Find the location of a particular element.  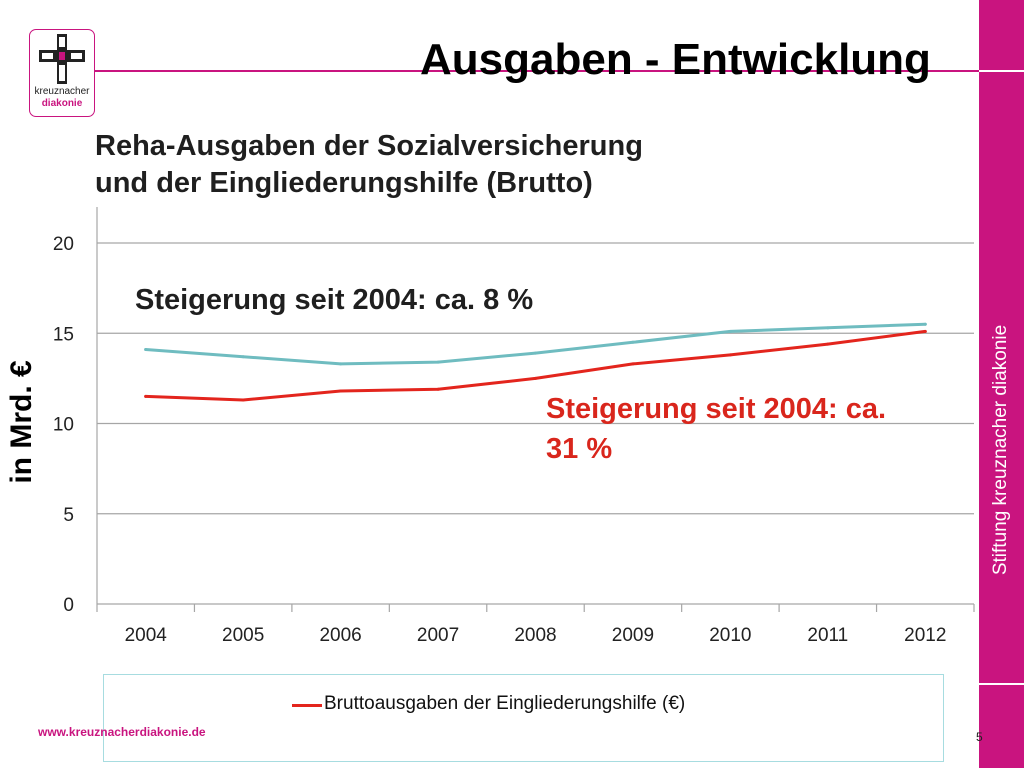

x-tick-label: 2008 is located at coordinates (535, 635).